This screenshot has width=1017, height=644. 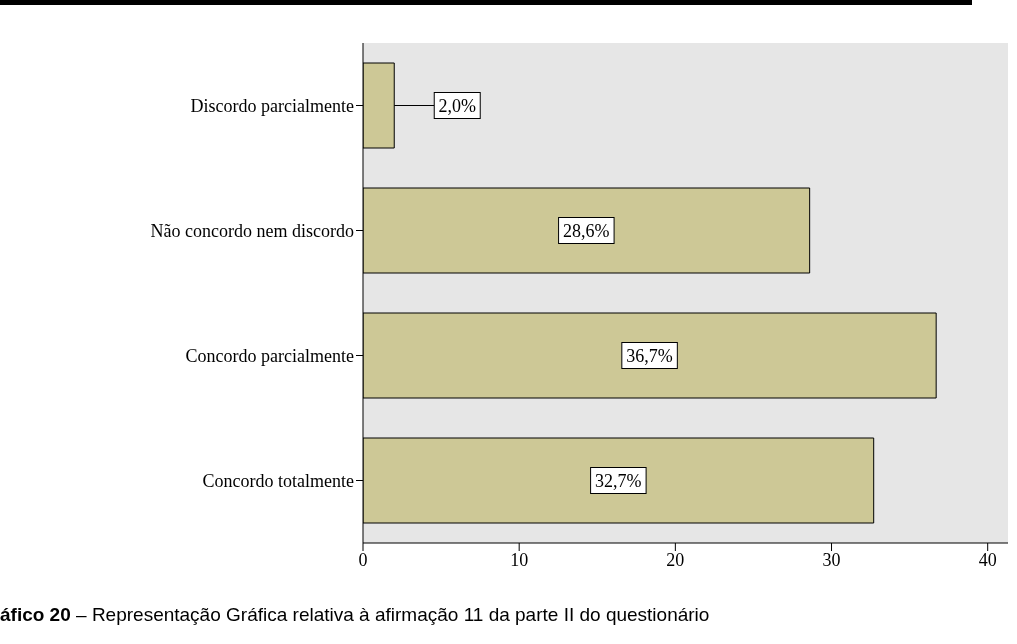 I want to click on text: áfico 20 – Representação Gráfica relativa à afirmação 11 da parte II do questionário, so click(x=355, y=615).